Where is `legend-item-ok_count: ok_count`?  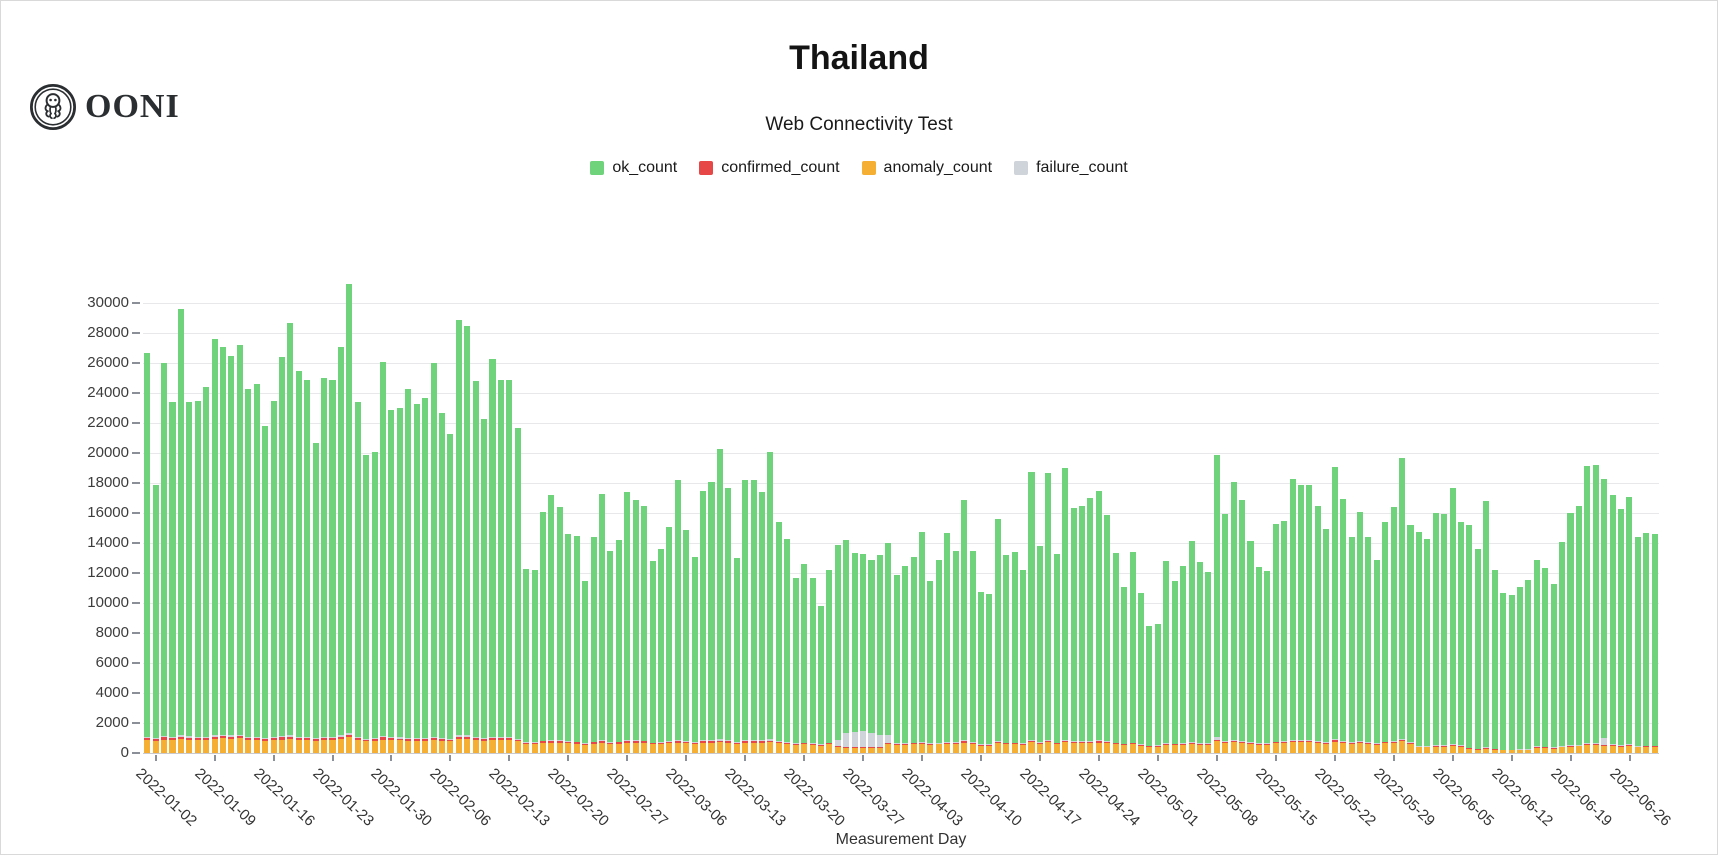 legend-item-ok_count: ok_count is located at coordinates (633, 168).